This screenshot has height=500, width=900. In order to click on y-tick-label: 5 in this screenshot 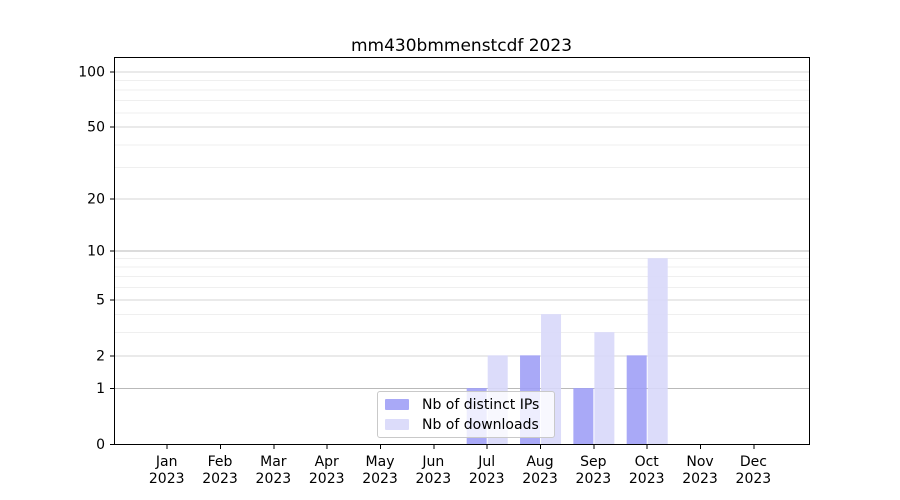, I will do `click(100, 300)`.